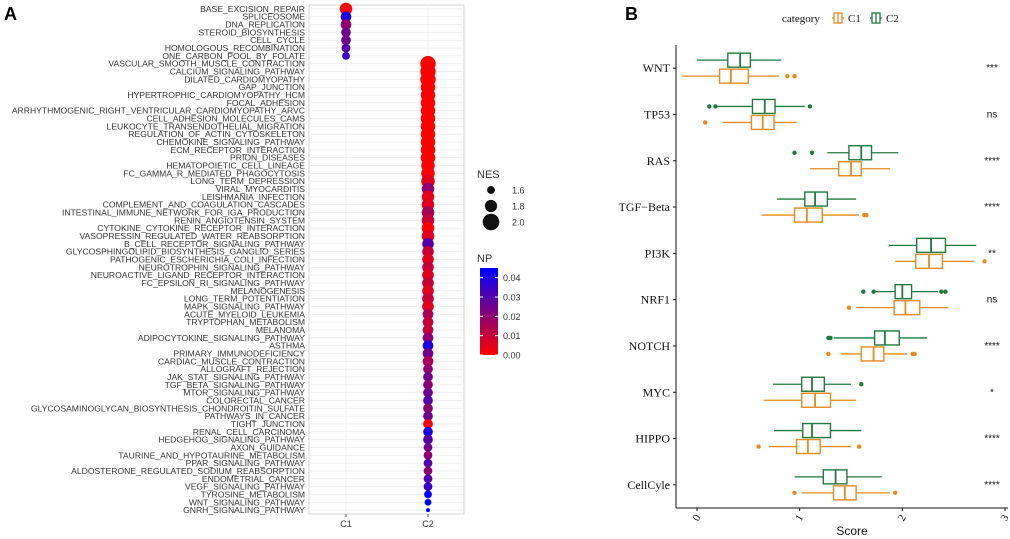 This screenshot has width=1010, height=539. I want to click on legend-np-colorbar, so click(489, 311).